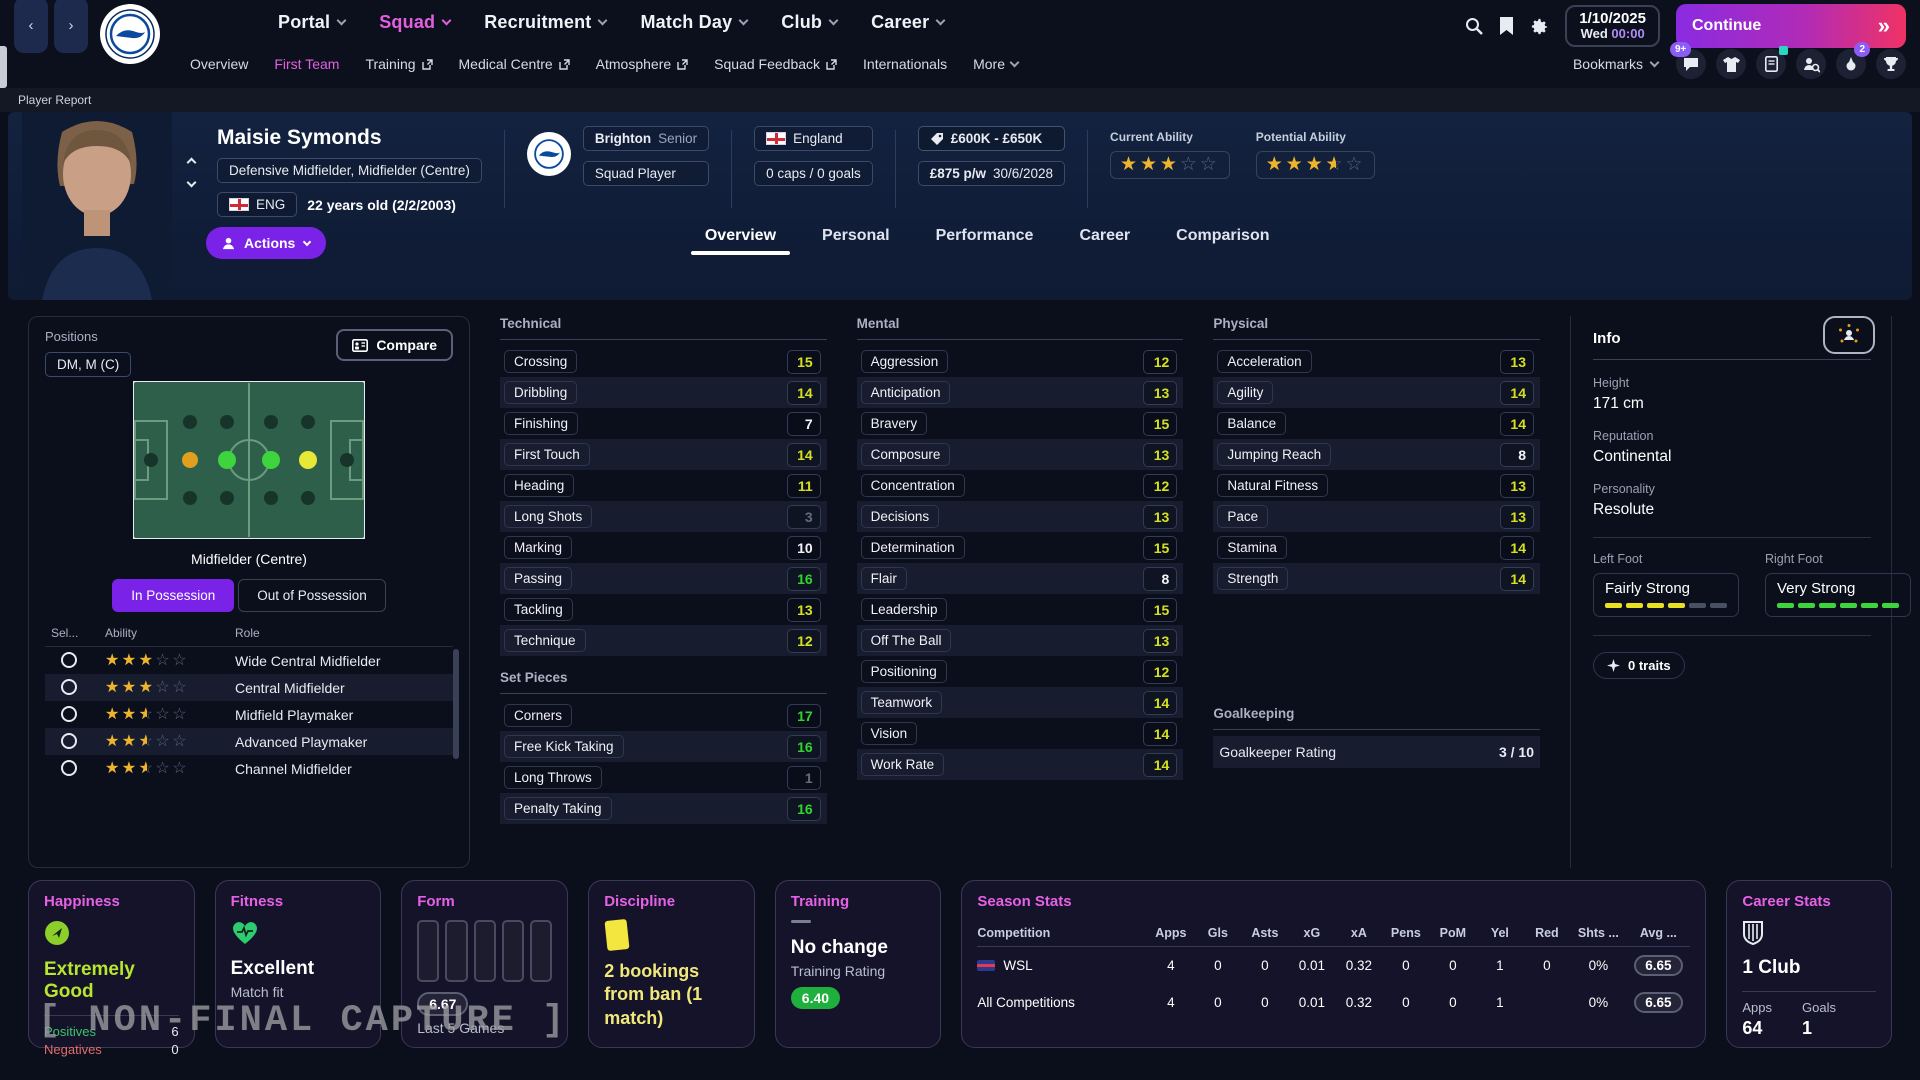 The image size is (1920, 1080). Describe the element at coordinates (996, 64) in the screenshot. I see `subnav-more: More` at that location.